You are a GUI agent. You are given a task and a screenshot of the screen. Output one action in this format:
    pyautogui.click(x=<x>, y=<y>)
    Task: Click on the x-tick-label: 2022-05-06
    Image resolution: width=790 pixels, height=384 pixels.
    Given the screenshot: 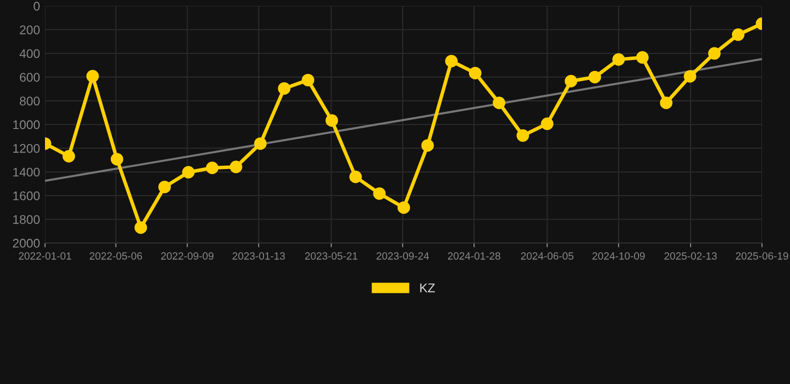 What is the action you would take?
    pyautogui.click(x=116, y=256)
    